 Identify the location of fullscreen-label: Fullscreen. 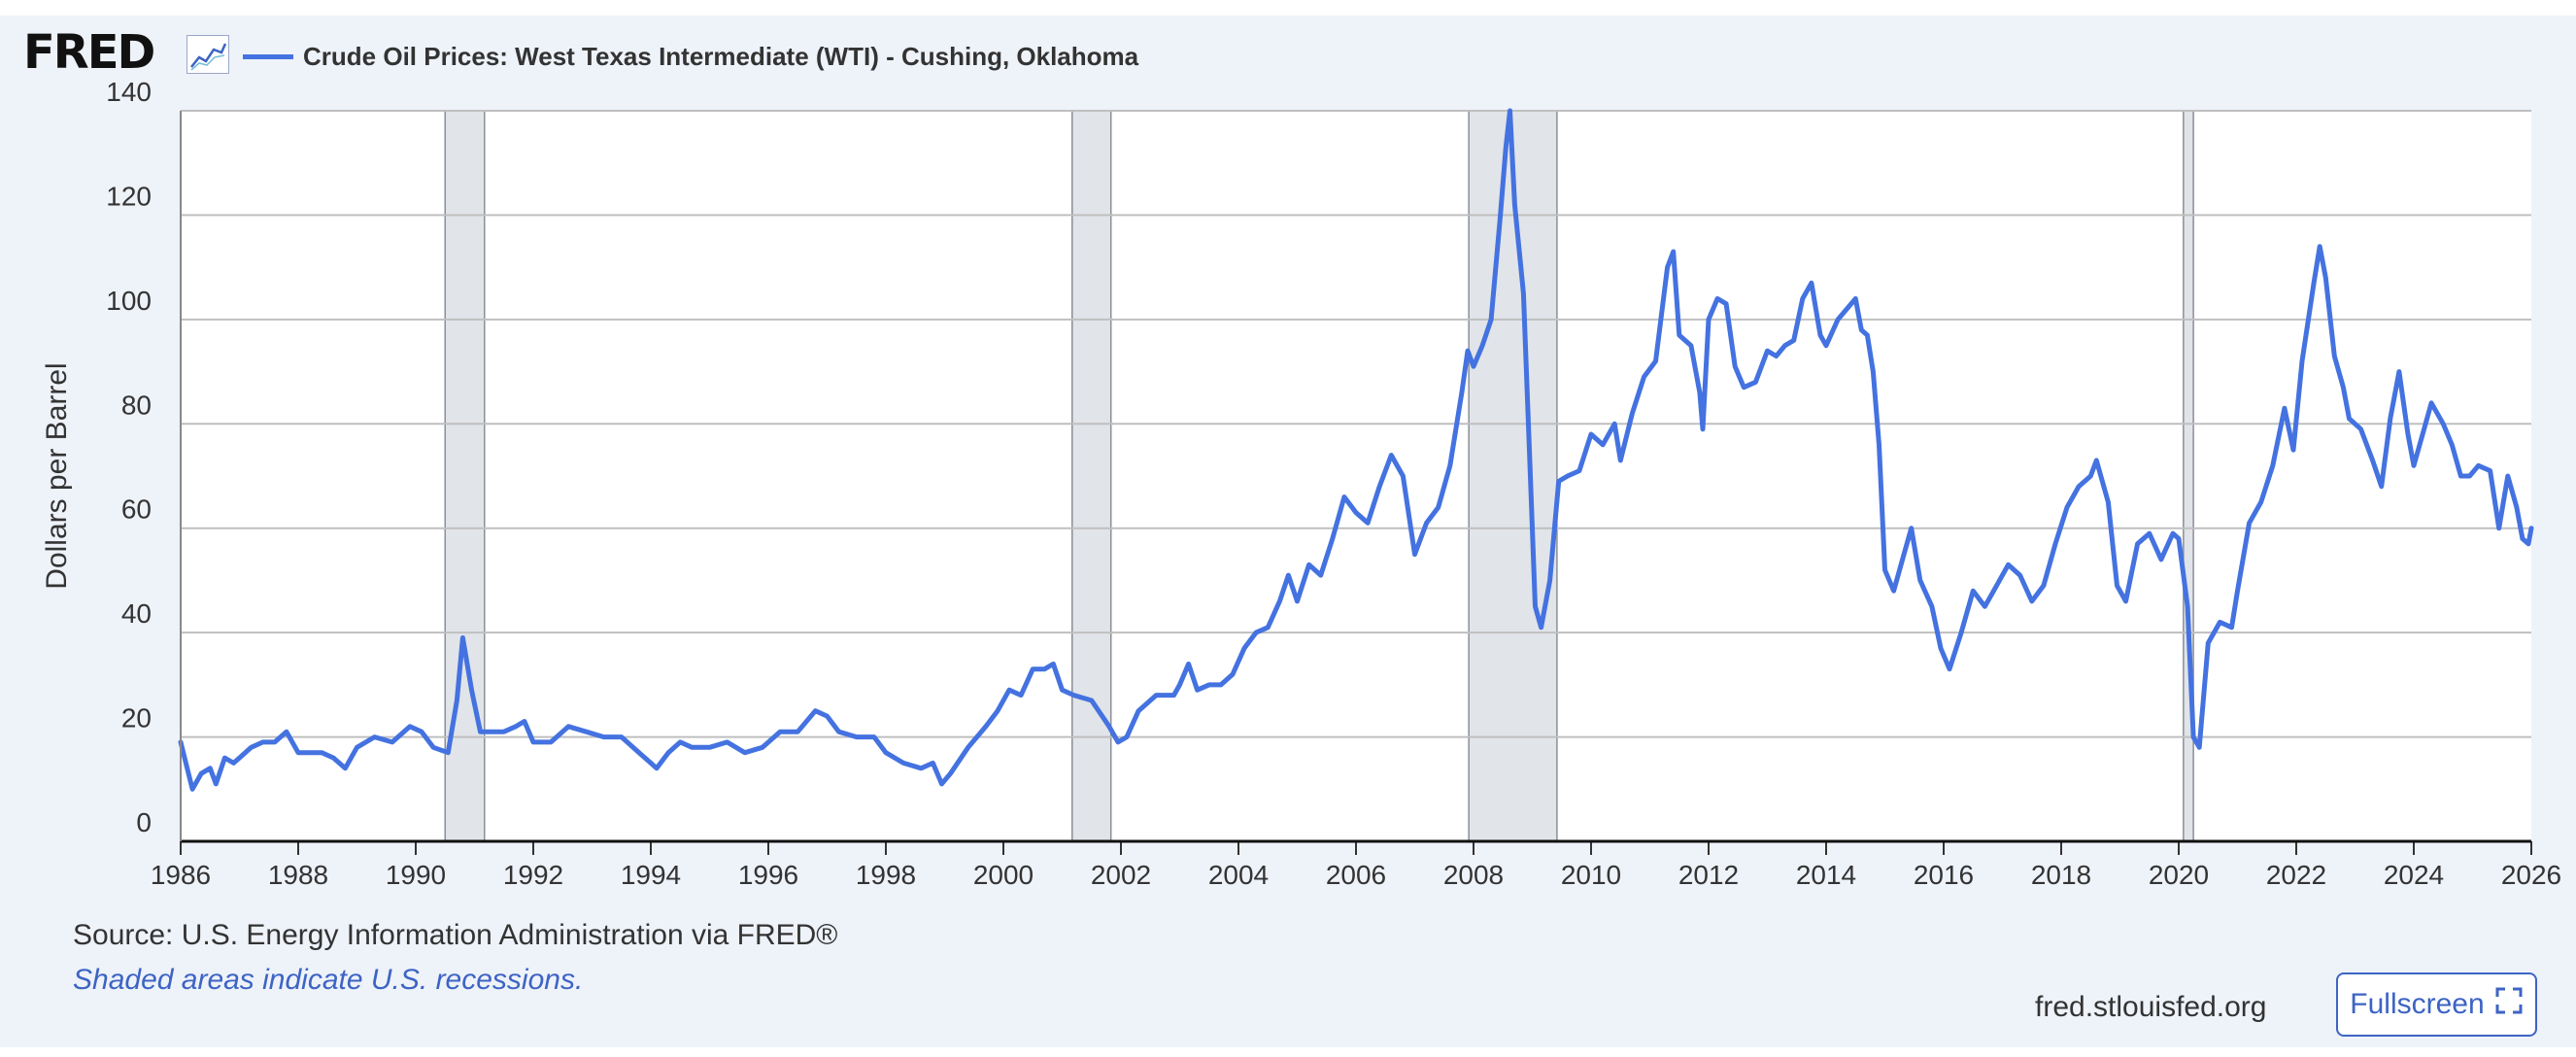
(2417, 1004).